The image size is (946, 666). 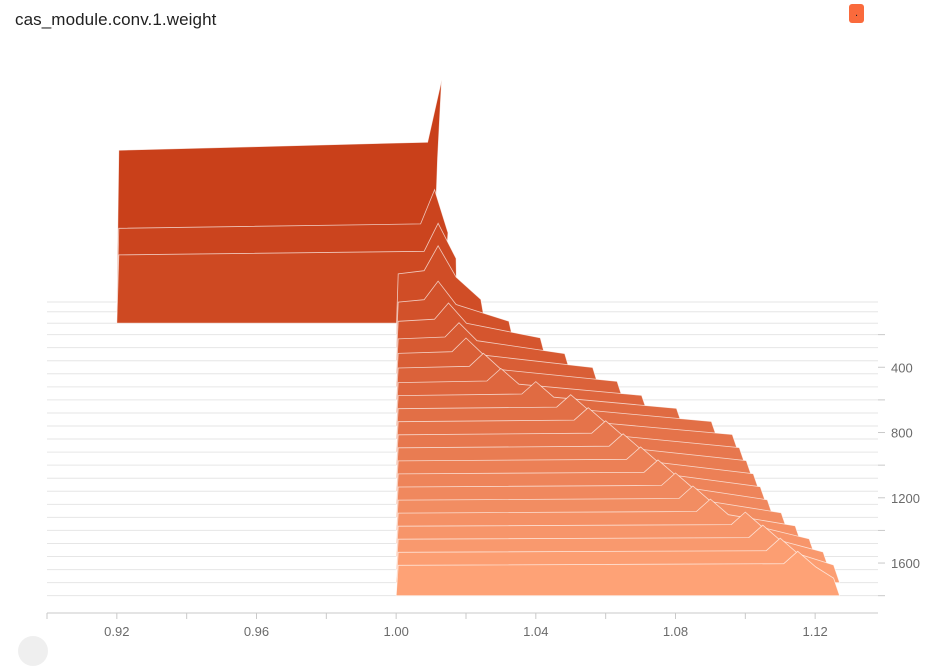 I want to click on step-tick-label: 400, so click(x=902, y=367).